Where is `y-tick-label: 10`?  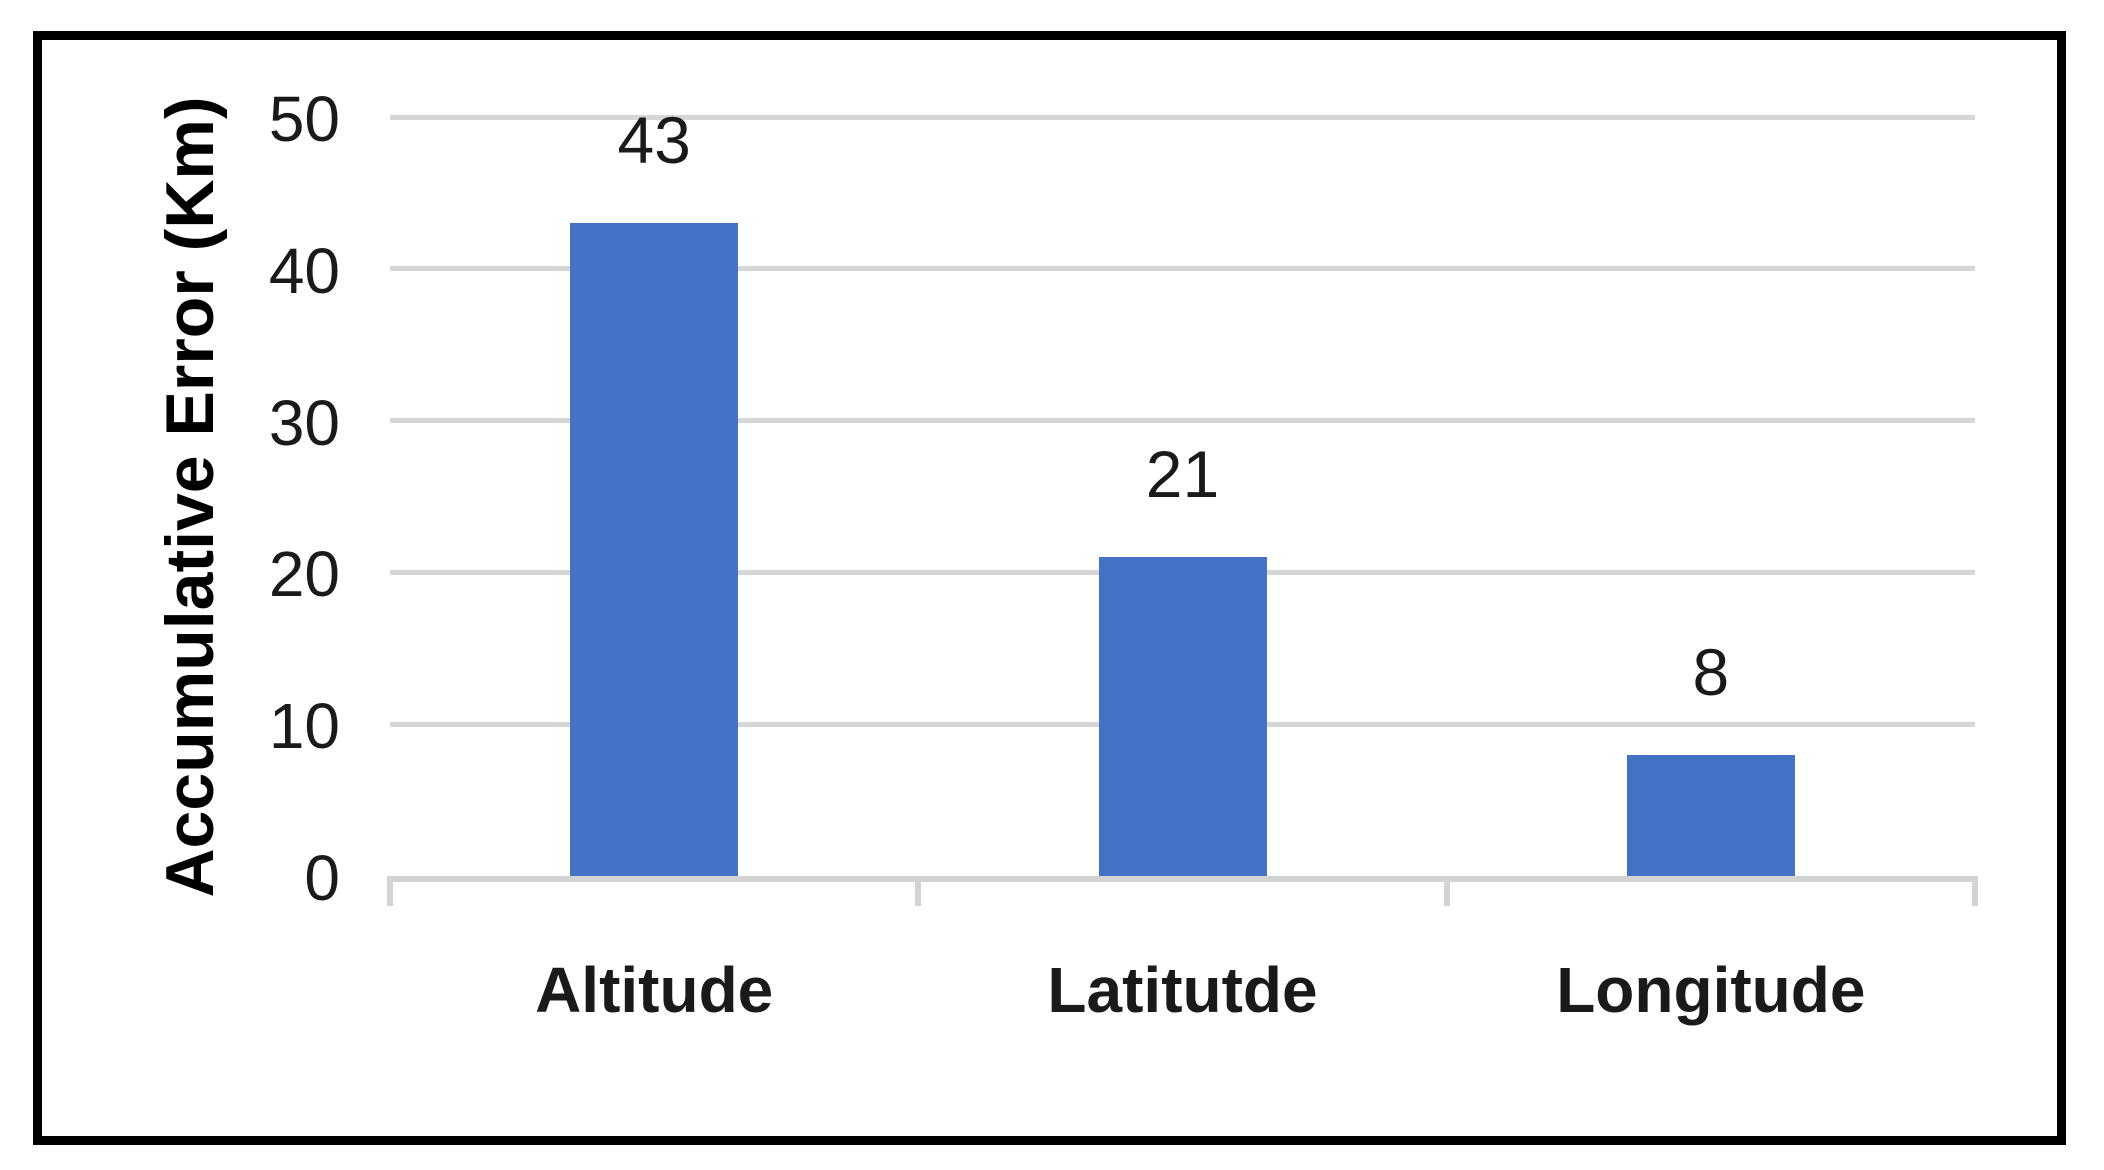
y-tick-label: 10 is located at coordinates (304, 726).